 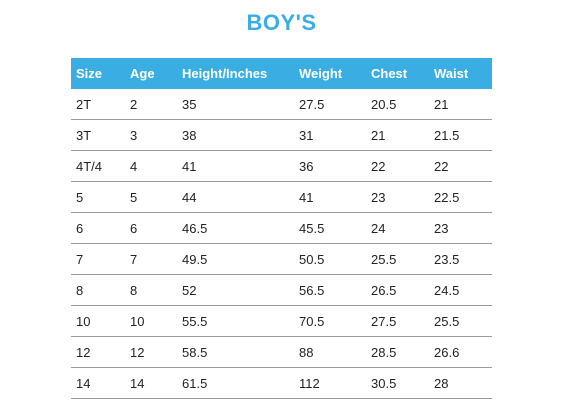 I want to click on column-header-chest: Chest, so click(x=397, y=73).